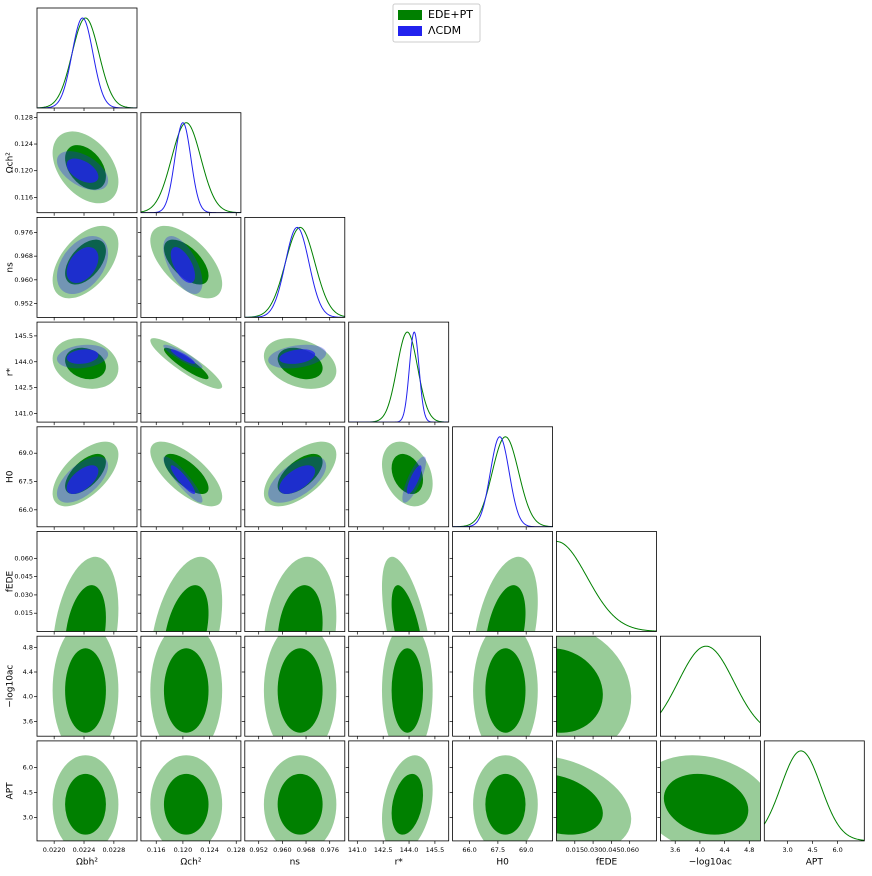 The height and width of the screenshot is (876, 872). What do you see at coordinates (498, 850) in the screenshot?
I see `x-tick-label: 67.5` at bounding box center [498, 850].